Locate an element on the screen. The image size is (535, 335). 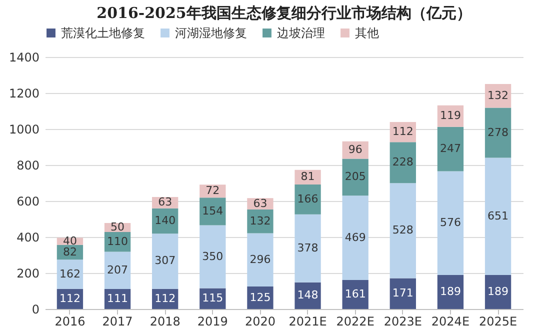
data-label: 171 is located at coordinates (403, 293).